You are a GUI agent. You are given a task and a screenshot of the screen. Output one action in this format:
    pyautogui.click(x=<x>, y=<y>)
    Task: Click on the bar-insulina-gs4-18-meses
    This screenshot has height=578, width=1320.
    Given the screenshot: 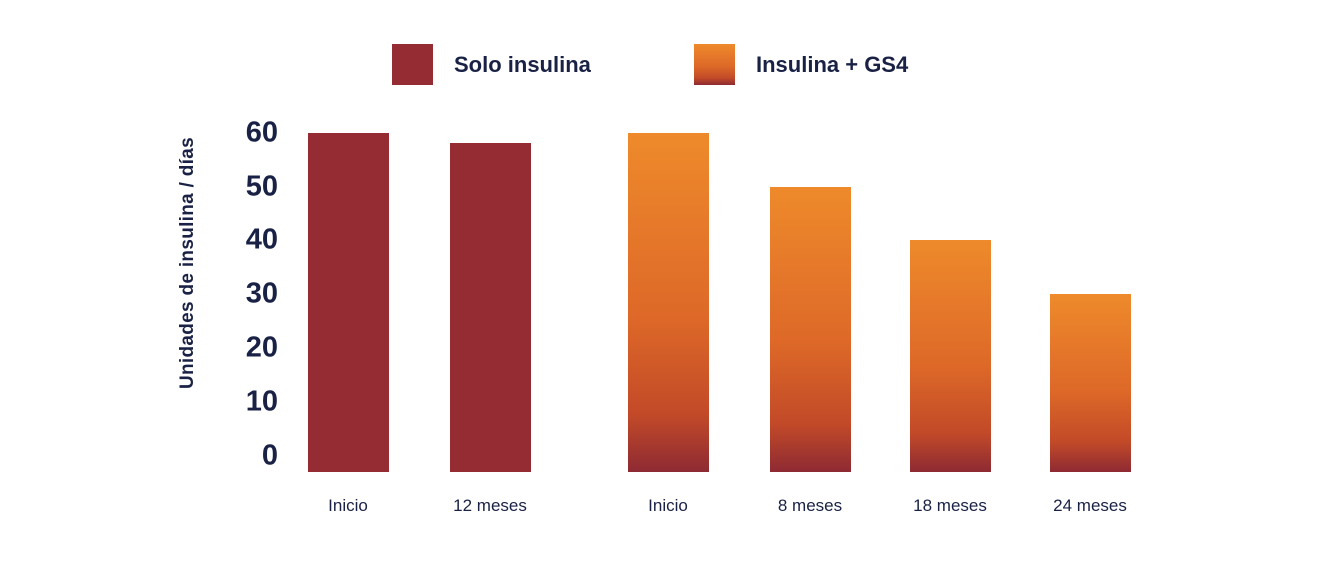 What is the action you would take?
    pyautogui.click(x=950, y=356)
    